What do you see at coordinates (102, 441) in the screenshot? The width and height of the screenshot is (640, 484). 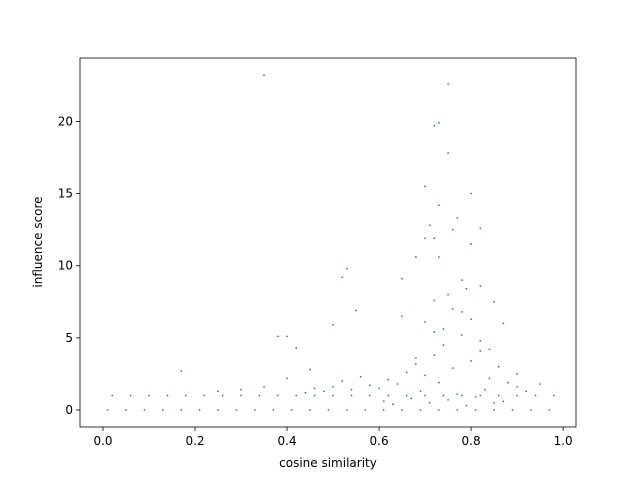 I see `x-tick-label: 0.0` at bounding box center [102, 441].